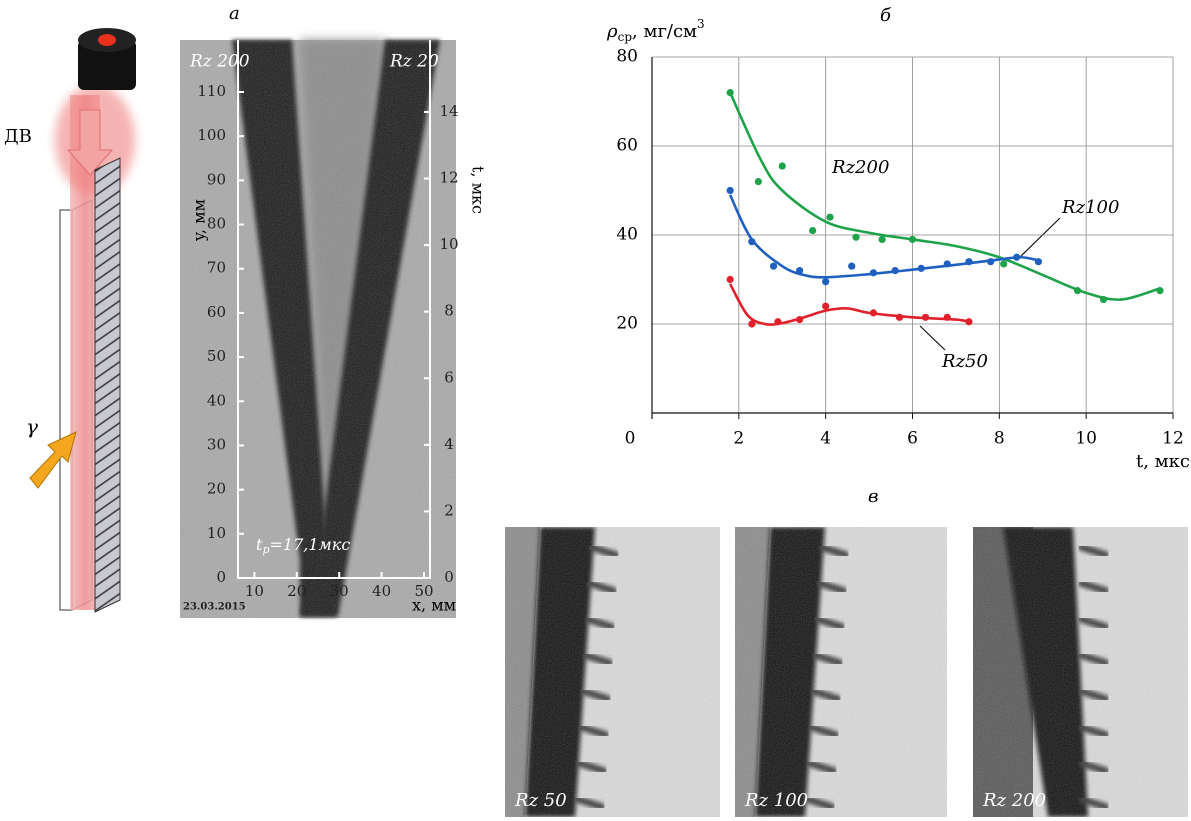 Image resolution: width=1191 pixels, height=821 pixels. What do you see at coordinates (216, 179) in the screenshot?
I see `y-tick-label: 90` at bounding box center [216, 179].